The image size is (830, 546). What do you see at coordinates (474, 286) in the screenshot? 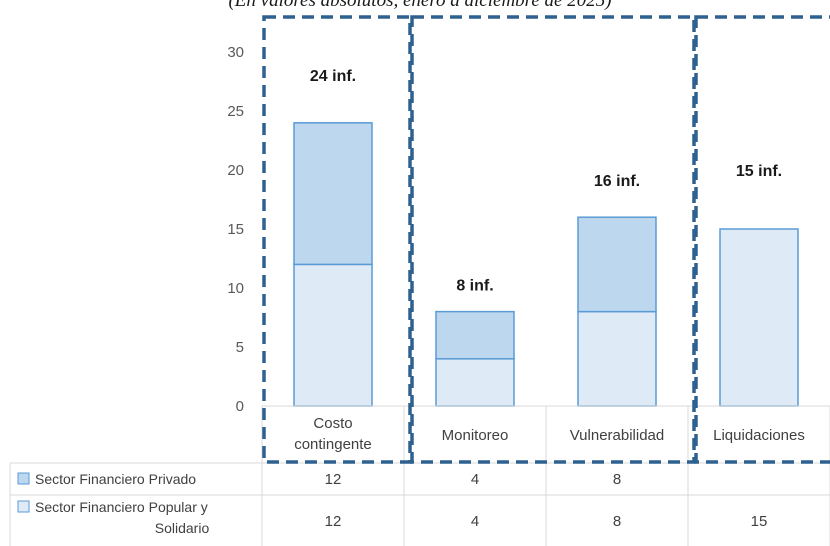
I see `total-label: 8 inf.` at bounding box center [474, 286].